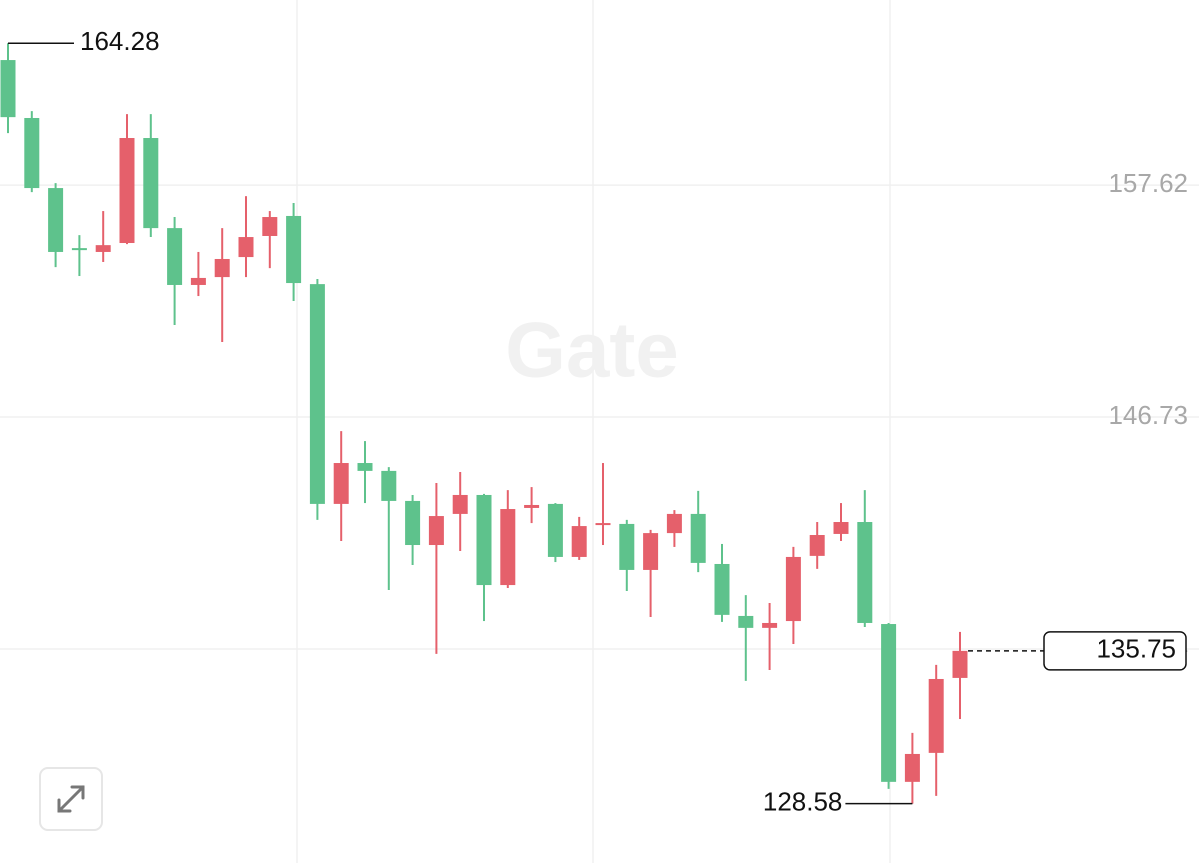 The height and width of the screenshot is (863, 1199). Describe the element at coordinates (120, 41) in the screenshot. I see `high-label: 164.28` at that location.